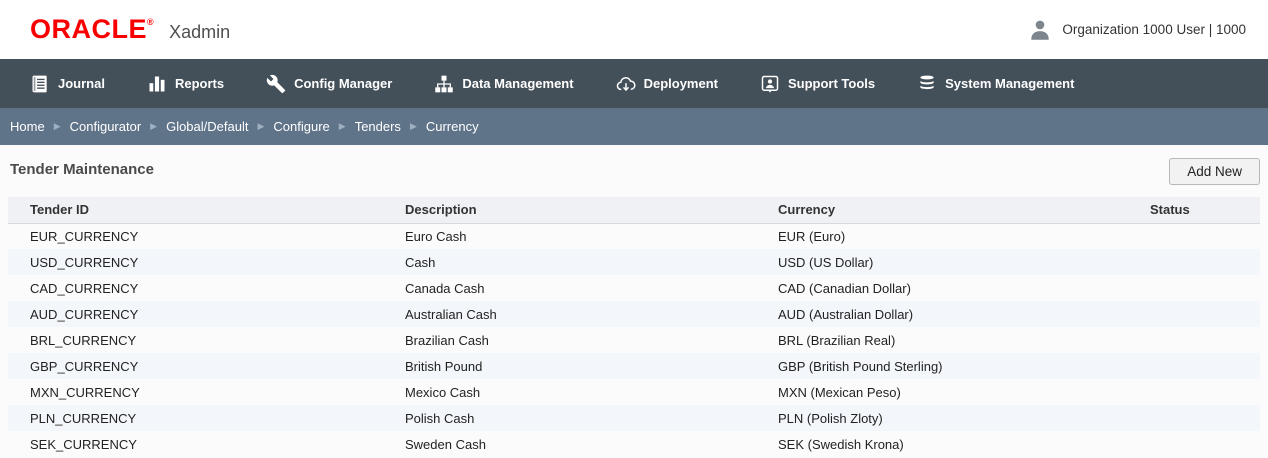 Image resolution: width=1268 pixels, height=458 pixels. What do you see at coordinates (1194, 210) in the screenshot?
I see `column-header-status: Status` at bounding box center [1194, 210].